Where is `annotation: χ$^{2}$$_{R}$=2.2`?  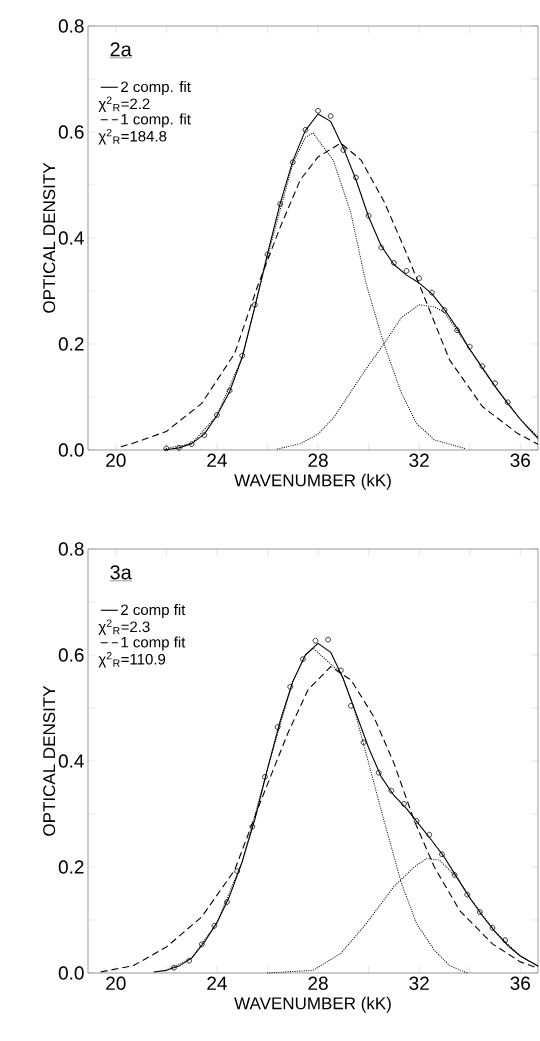
annotation: χ$^{2}$$_{R}$=2.2 is located at coordinates (124, 104).